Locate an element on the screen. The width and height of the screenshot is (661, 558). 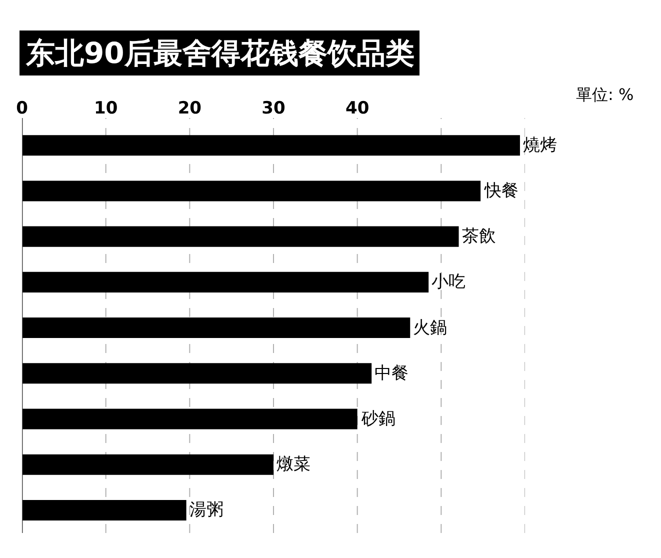
x-tick-label: 0 is located at coordinates (22, 108).